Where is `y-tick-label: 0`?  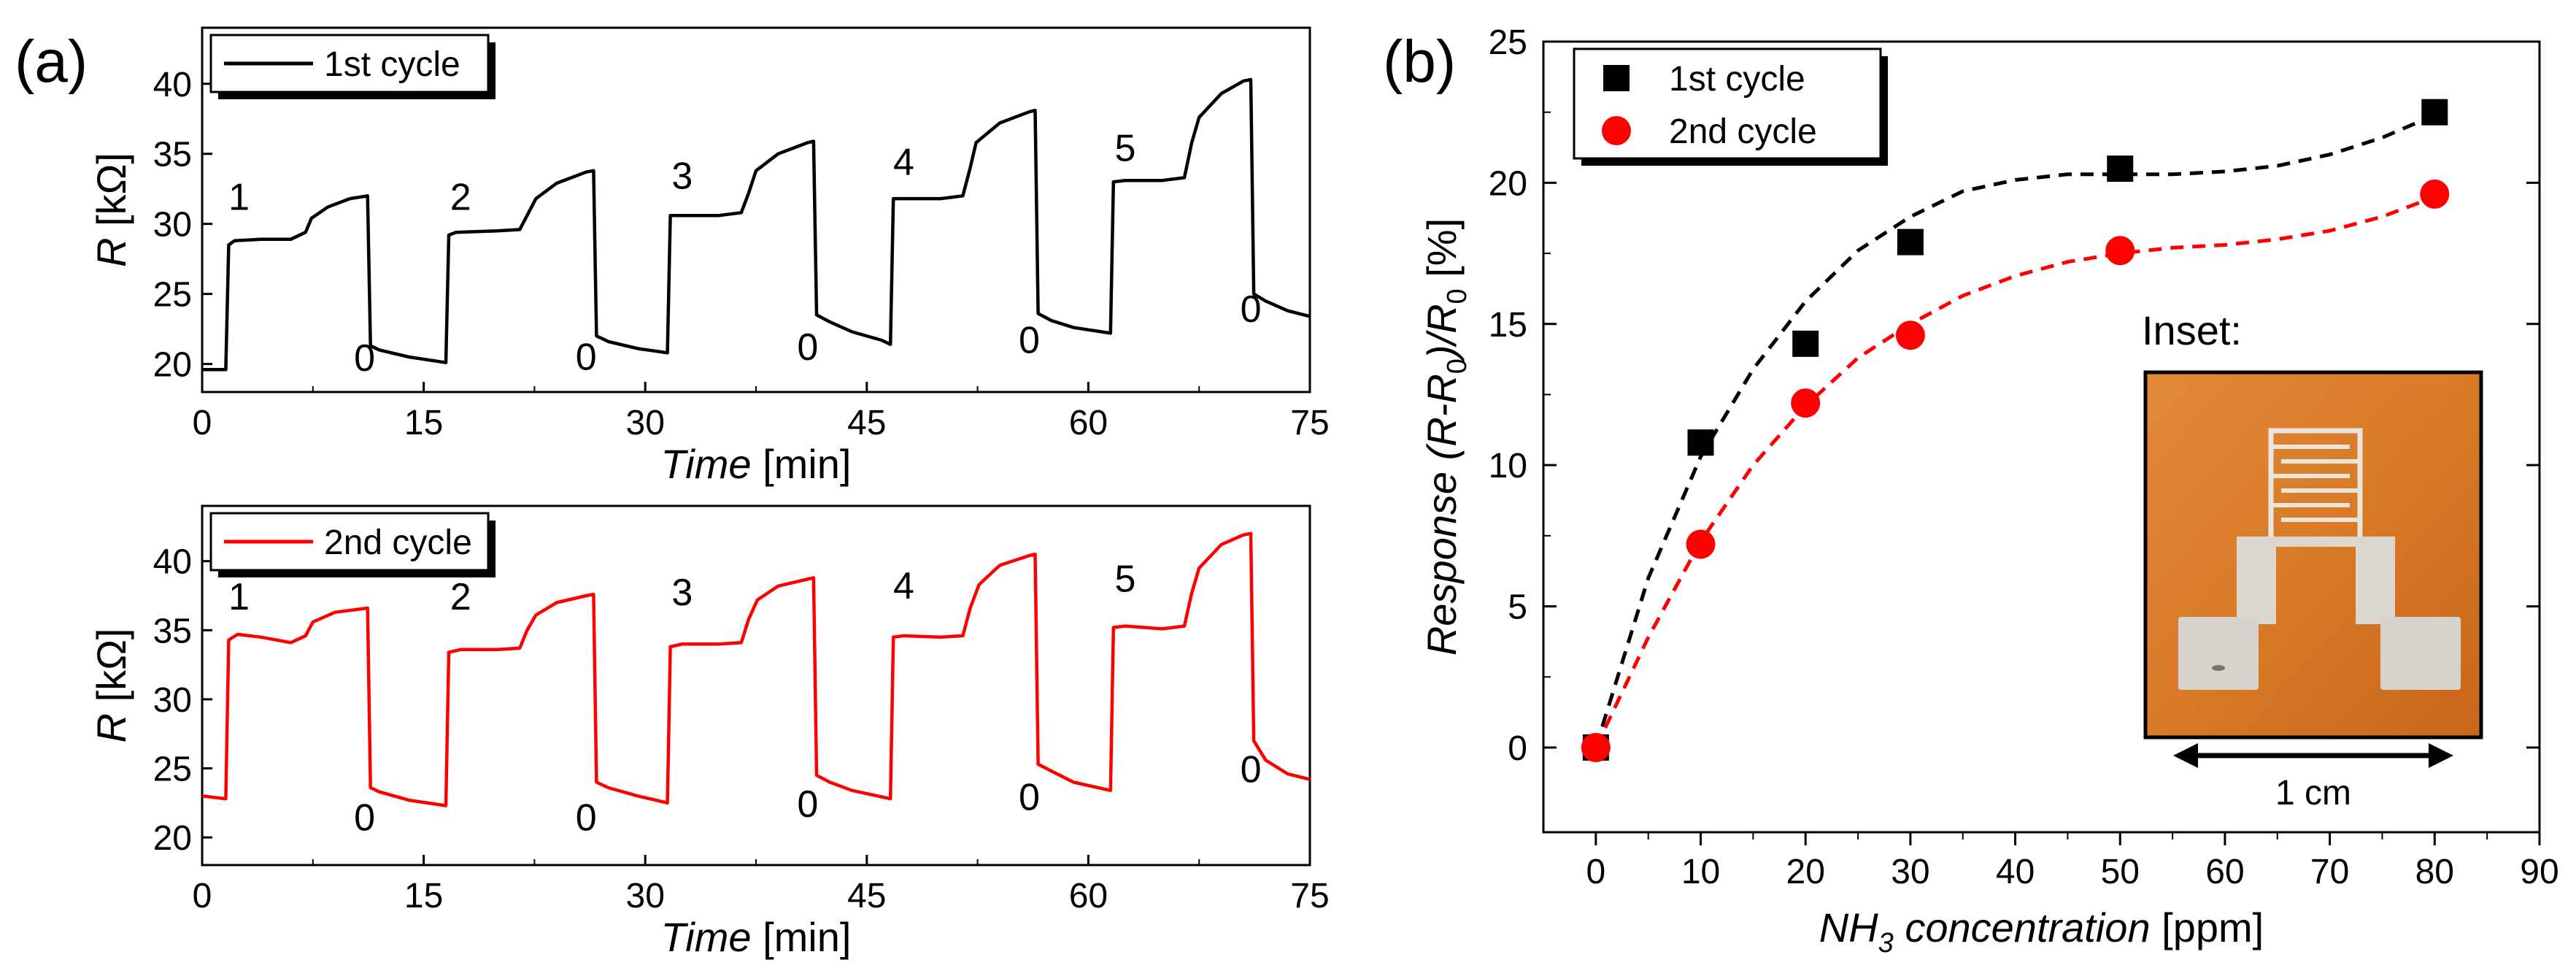 y-tick-label: 0 is located at coordinates (1518, 748).